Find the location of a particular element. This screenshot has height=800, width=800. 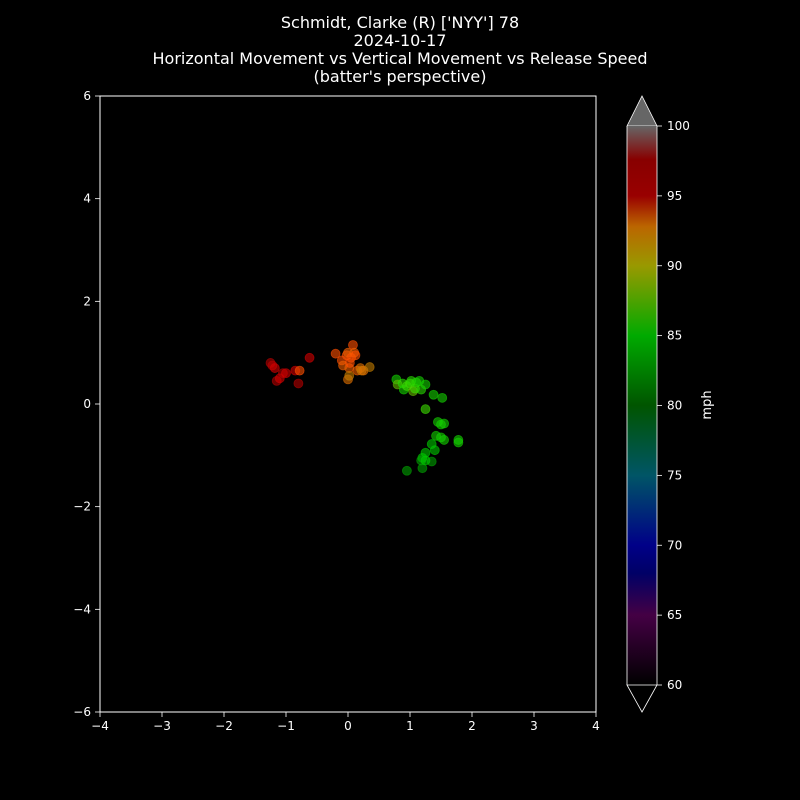

colorbar: 60 65 70 75 80 85 90 95 100 mph is located at coordinates (670, 404).